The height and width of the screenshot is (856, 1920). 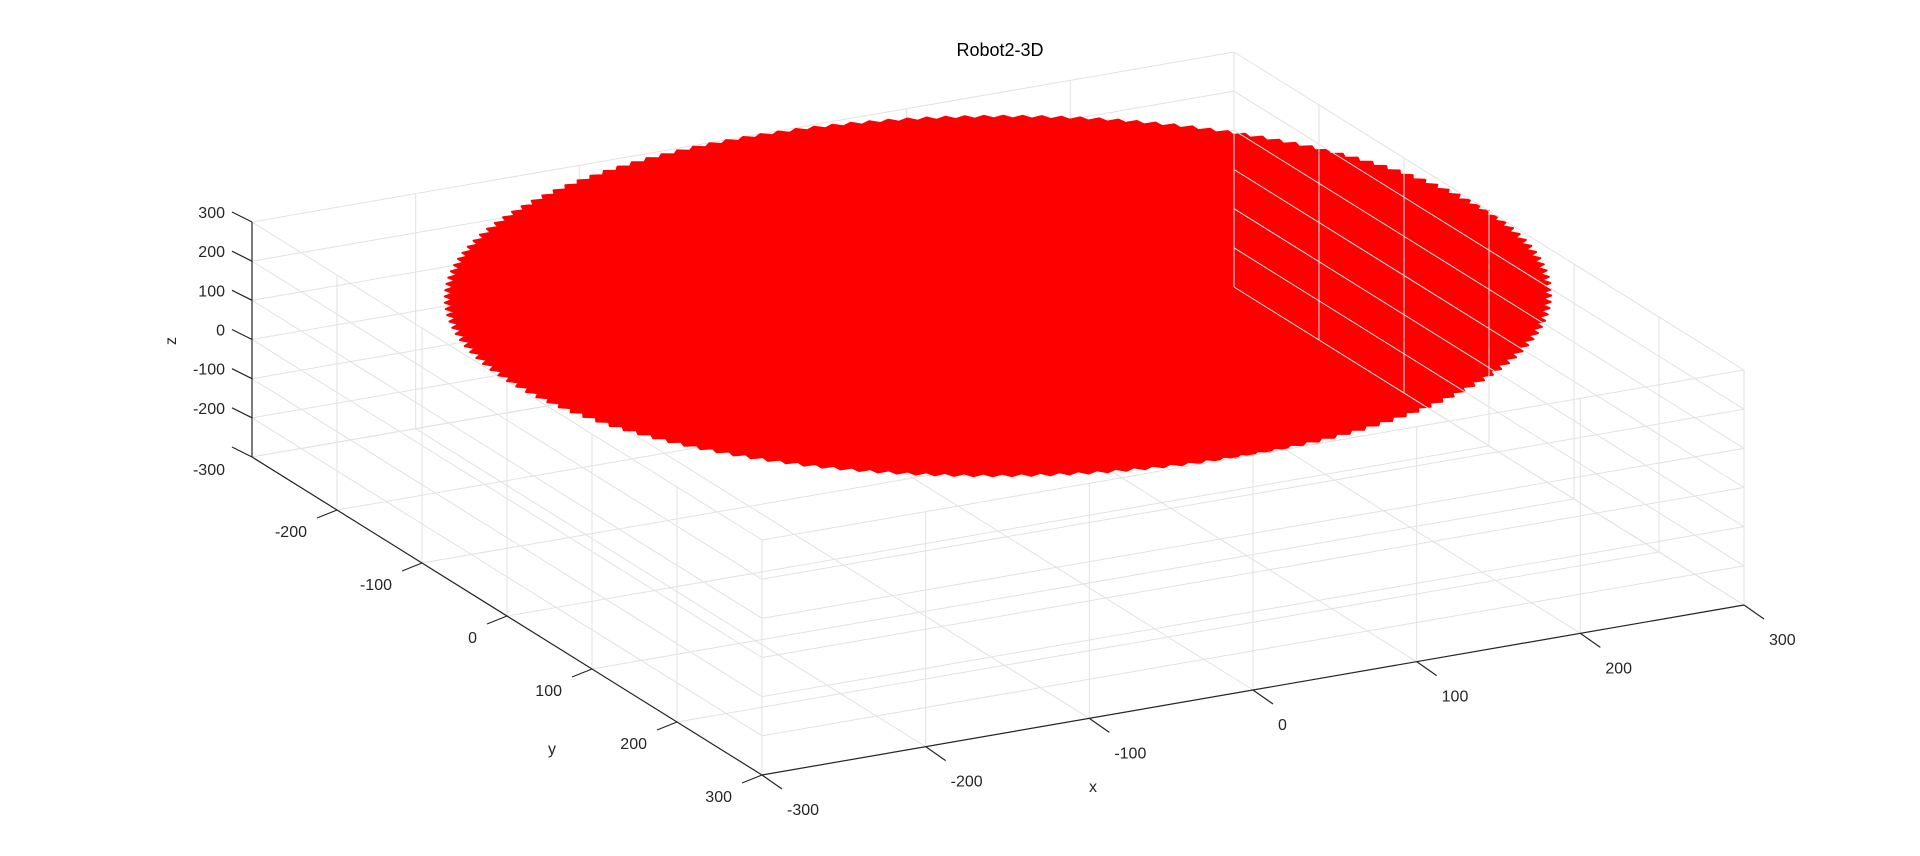 What do you see at coordinates (1130, 753) in the screenshot?
I see `x-tick-label: -100` at bounding box center [1130, 753].